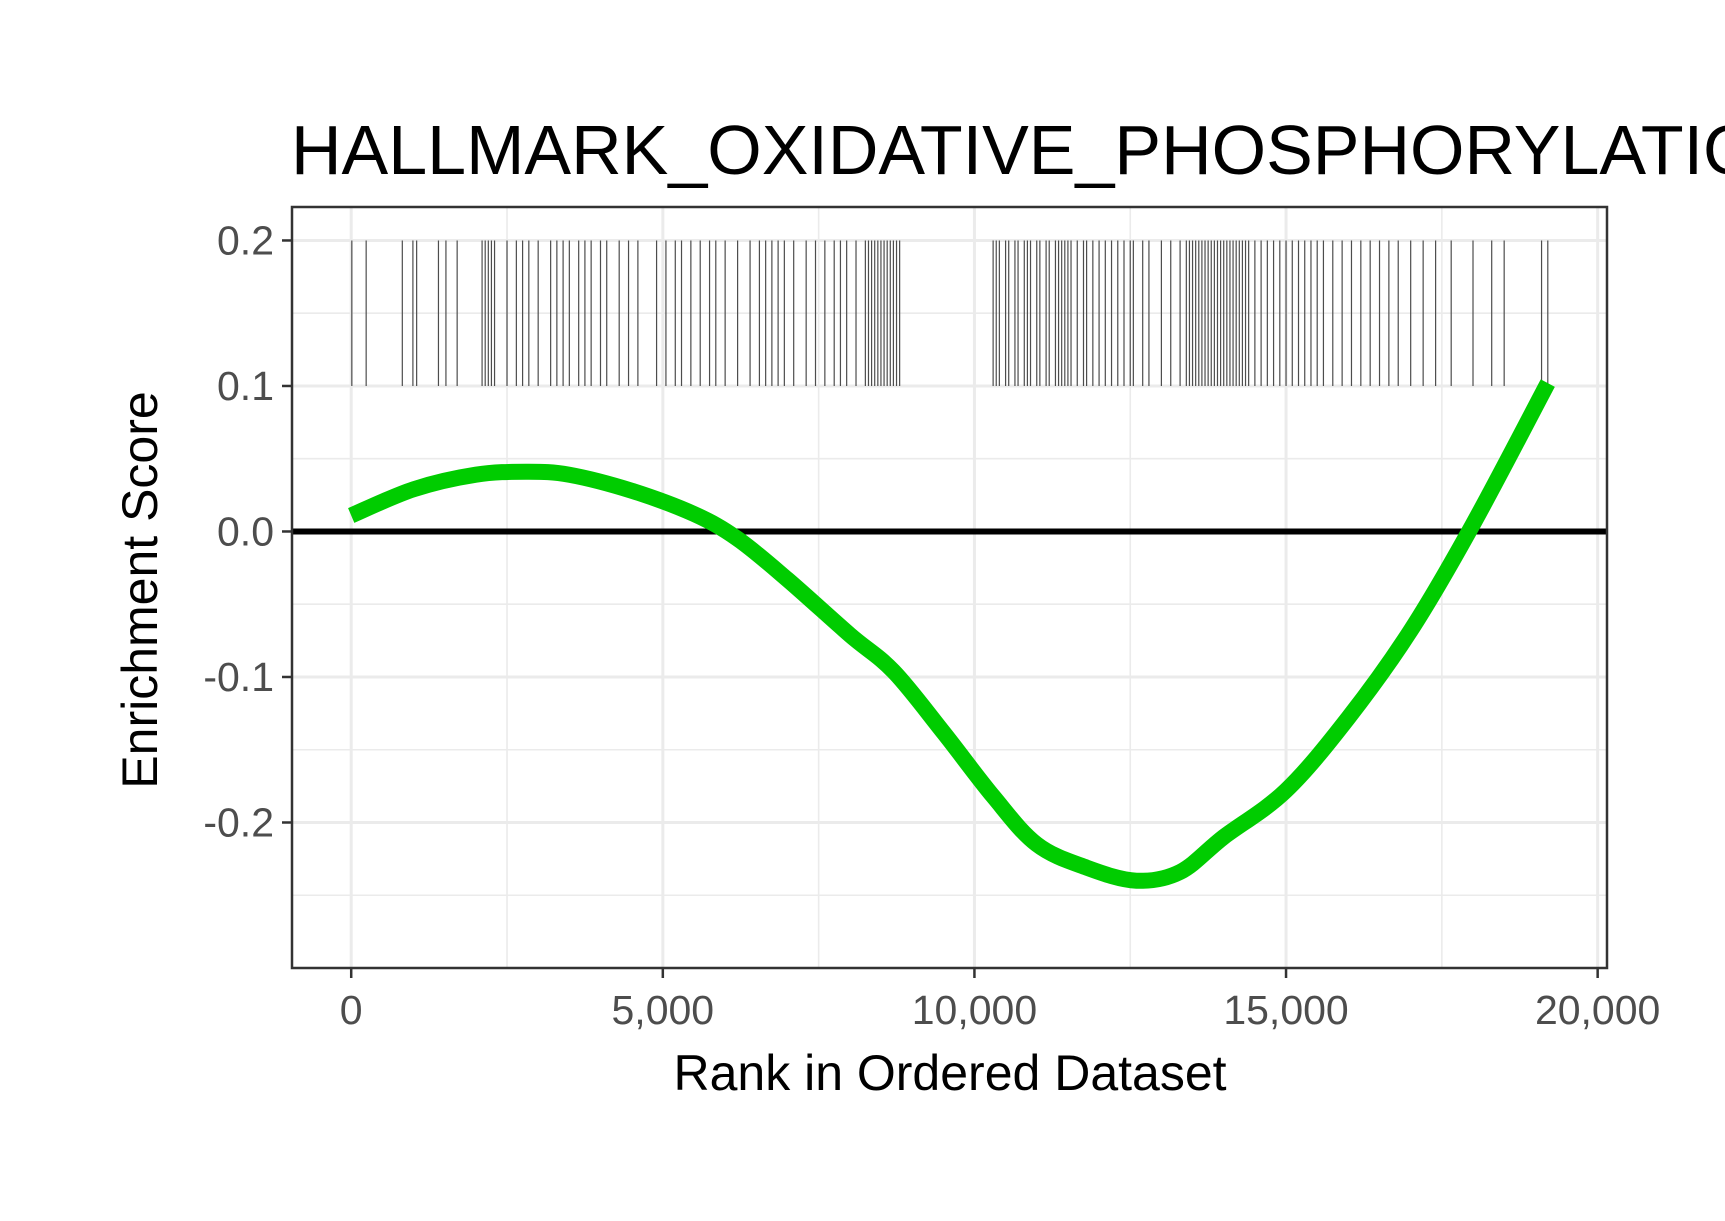 The width and height of the screenshot is (1725, 1221). Describe the element at coordinates (949, 1073) in the screenshot. I see `x-axis-title: Rank in Ordered Dataset` at that location.